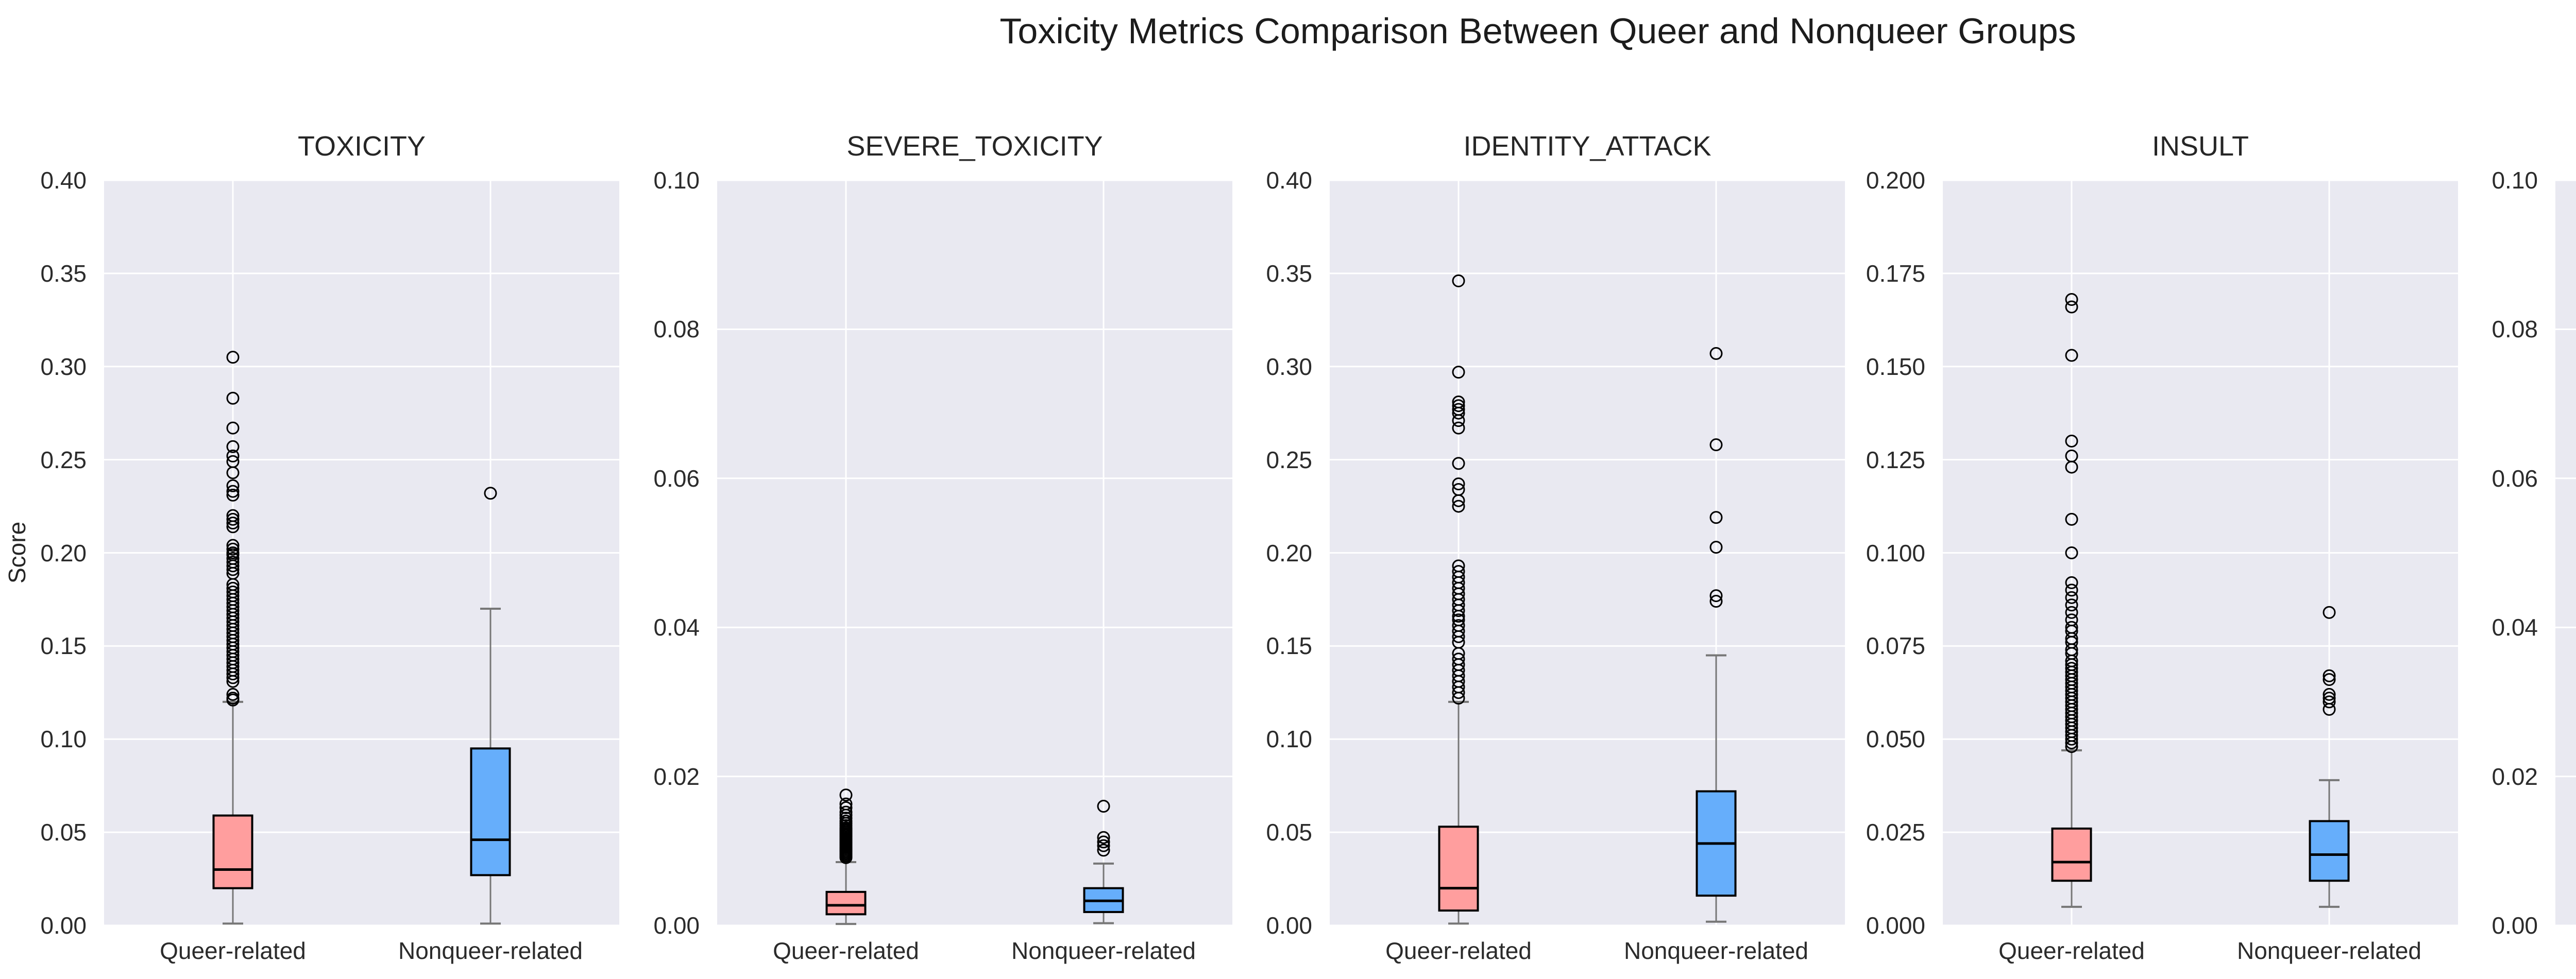 The width and height of the screenshot is (2576, 979). What do you see at coordinates (1896, 925) in the screenshot?
I see `y-tick-label: 0.000` at bounding box center [1896, 925].